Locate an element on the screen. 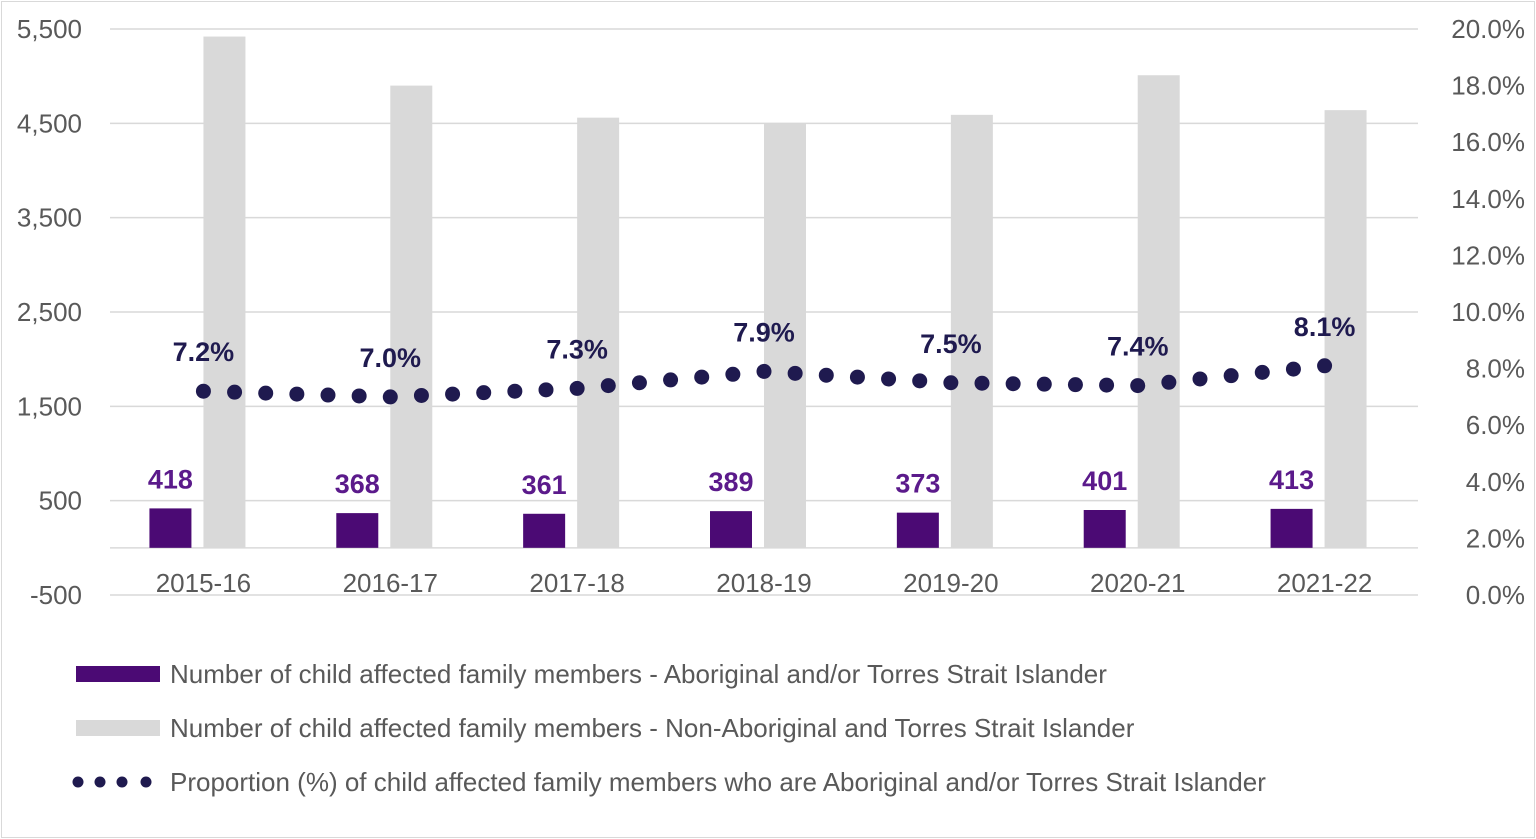 This screenshot has width=1536, height=839. left-tick-label: 3,500 is located at coordinates (49, 218).